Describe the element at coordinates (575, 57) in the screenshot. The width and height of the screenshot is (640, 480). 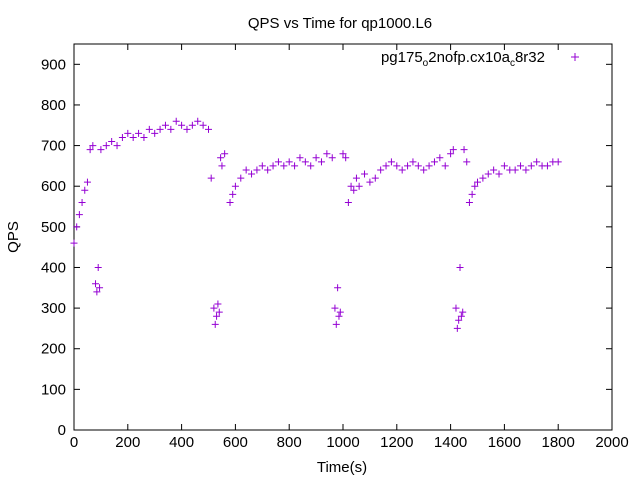
I see `legend-plus-marker` at that location.